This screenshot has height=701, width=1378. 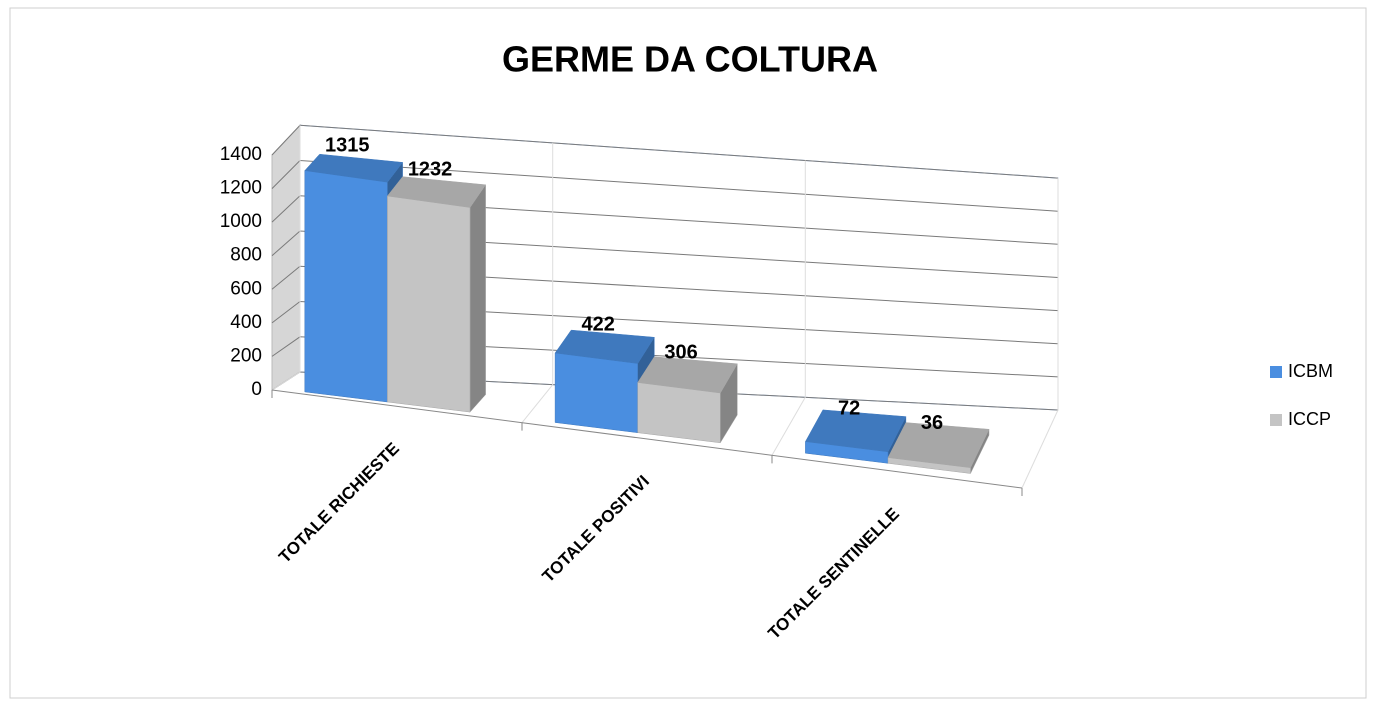 What do you see at coordinates (690, 59) in the screenshot?
I see `chart-title: GERME DA COLTURA` at bounding box center [690, 59].